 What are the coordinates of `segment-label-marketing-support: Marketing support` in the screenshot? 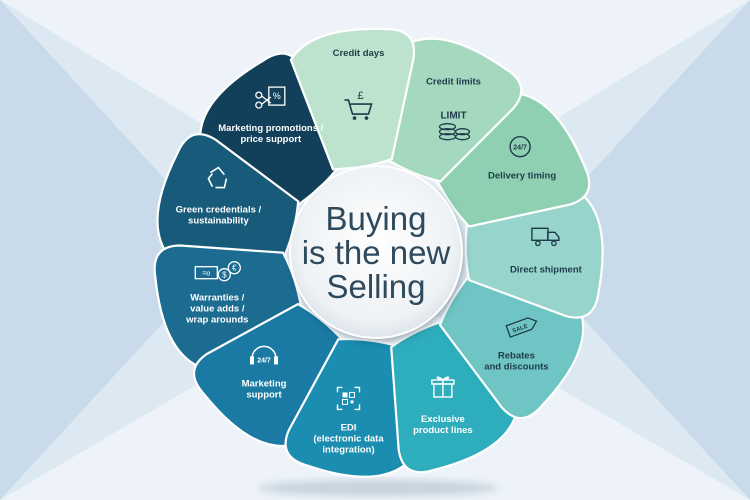 It's located at (264, 389).